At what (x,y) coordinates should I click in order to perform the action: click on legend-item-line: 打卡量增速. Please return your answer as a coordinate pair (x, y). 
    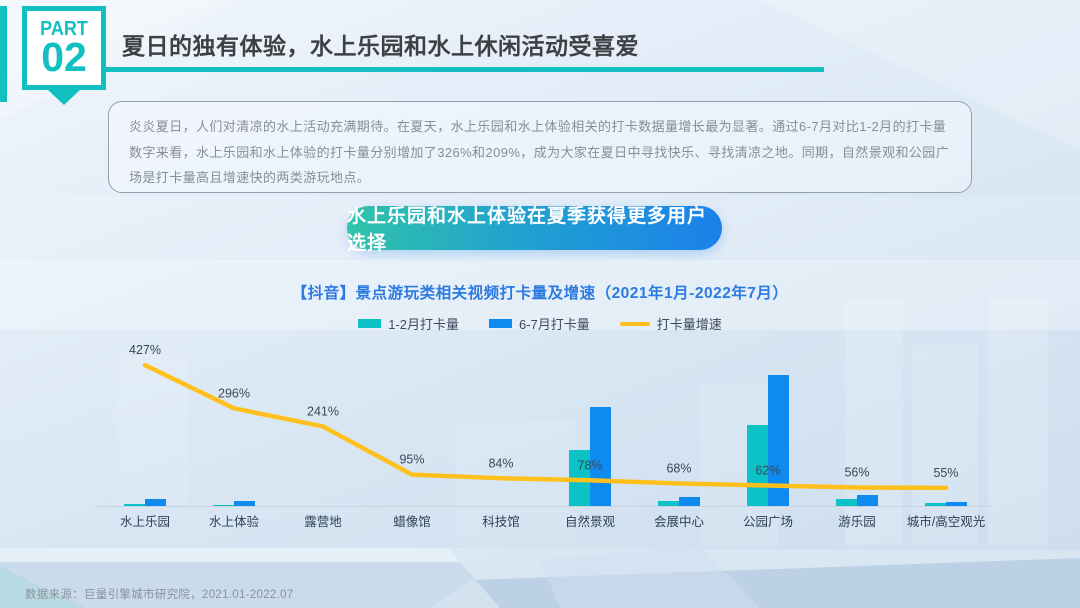
    Looking at the image, I should click on (670, 323).